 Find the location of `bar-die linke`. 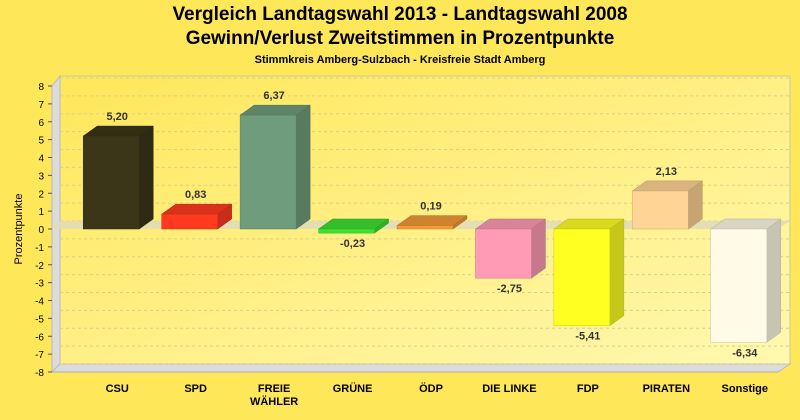

bar-die linke is located at coordinates (510, 248).